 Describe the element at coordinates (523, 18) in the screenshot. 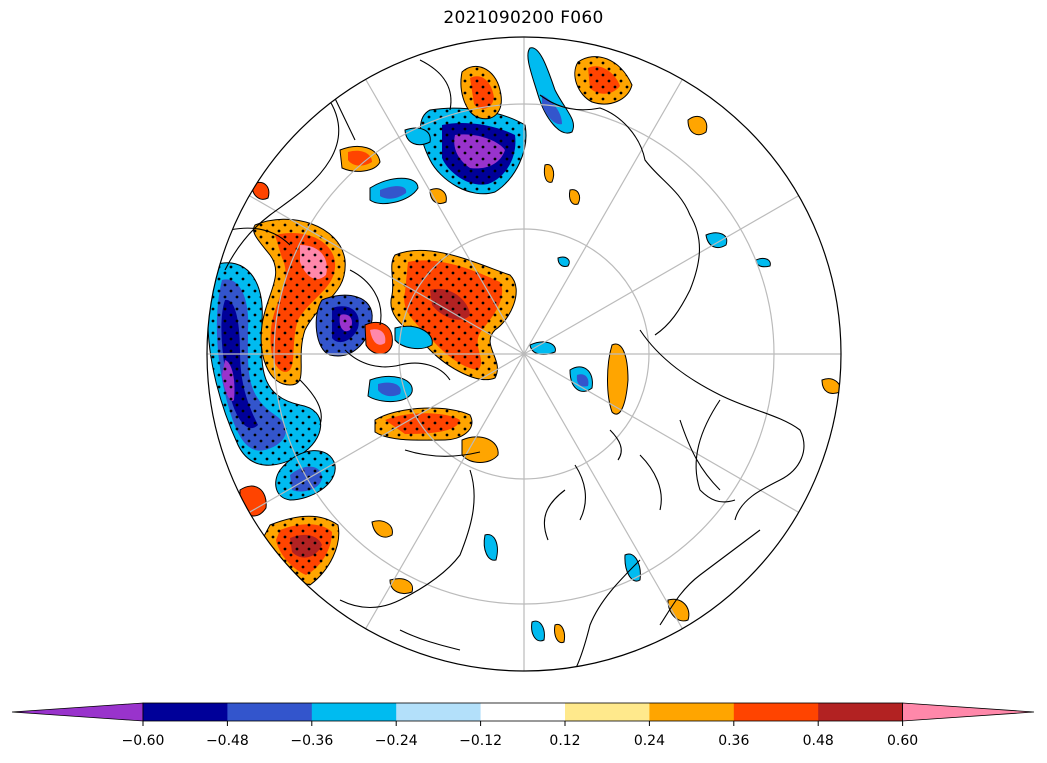

I see `plot-title: 2021090200 F060` at that location.